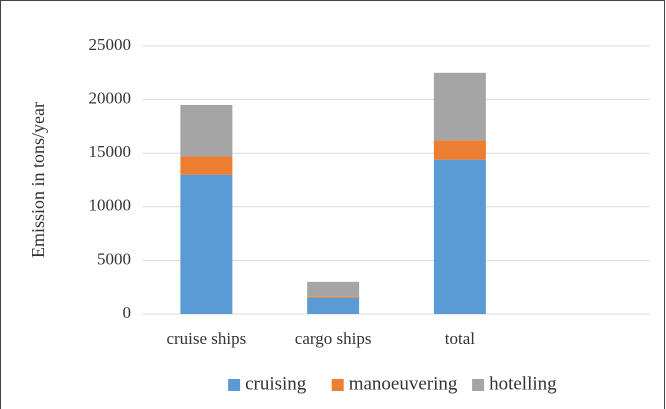 This screenshot has width=666, height=409. What do you see at coordinates (38, 180) in the screenshot?
I see `y-axis-label: Emission in tons/year` at bounding box center [38, 180].